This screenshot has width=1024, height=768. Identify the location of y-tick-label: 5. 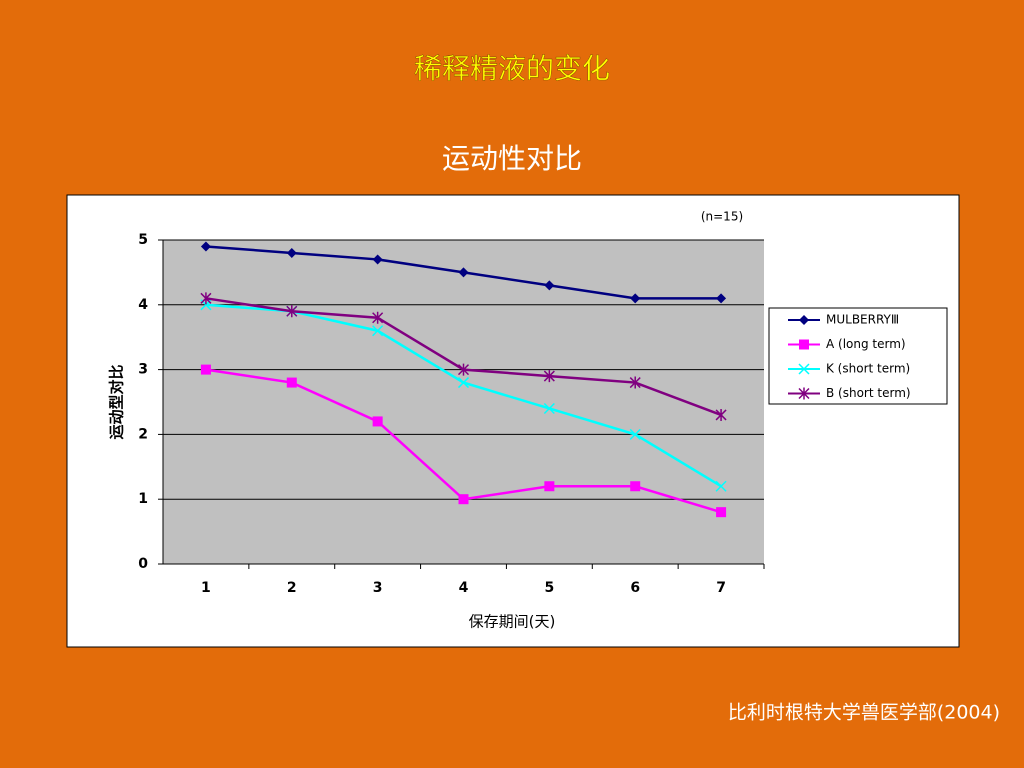
(143, 240).